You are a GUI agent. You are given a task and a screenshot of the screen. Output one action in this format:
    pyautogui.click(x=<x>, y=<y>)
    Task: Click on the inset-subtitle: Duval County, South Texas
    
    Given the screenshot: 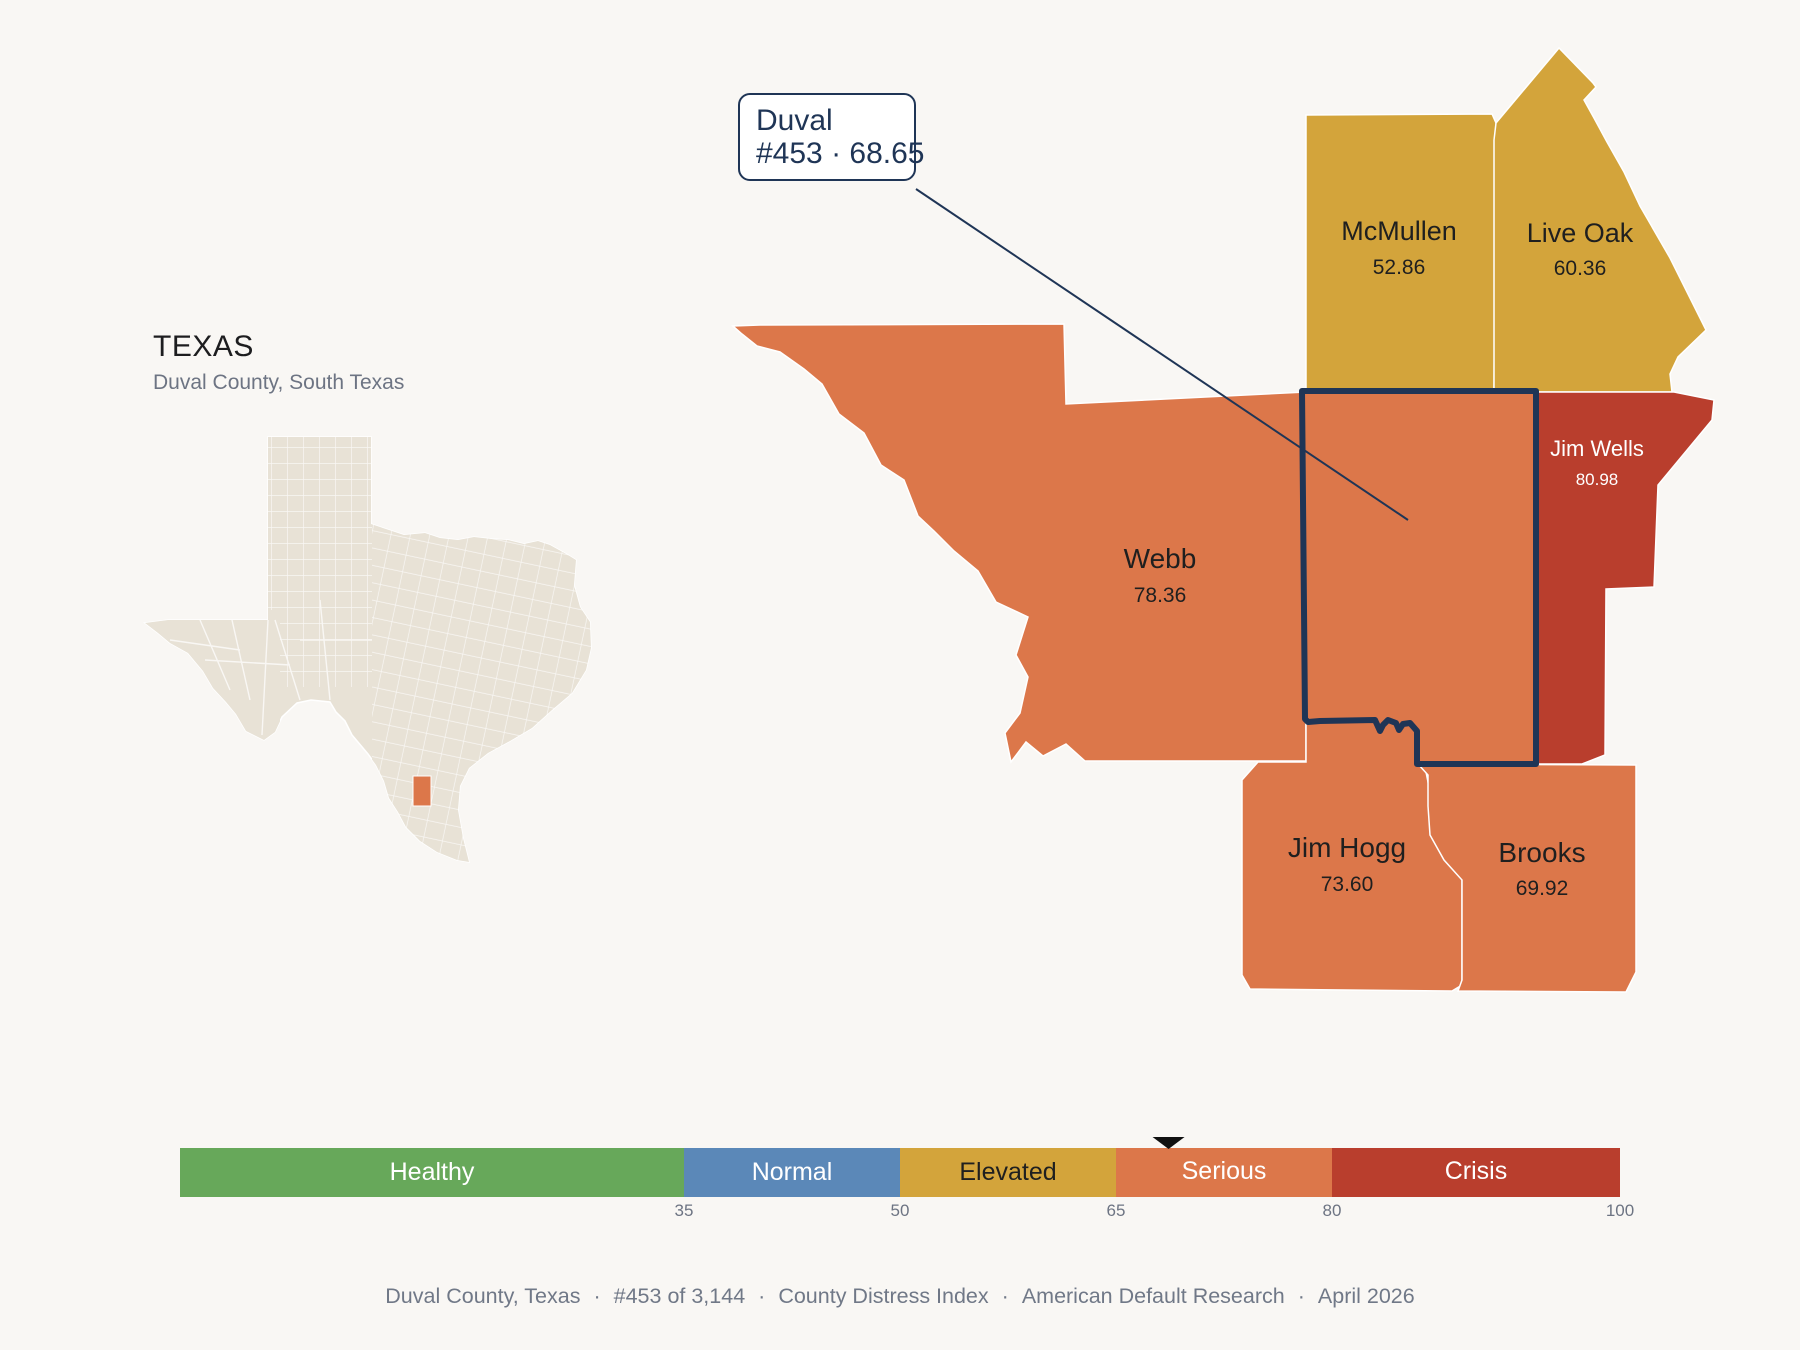 What is the action you would take?
    pyautogui.click(x=279, y=382)
    